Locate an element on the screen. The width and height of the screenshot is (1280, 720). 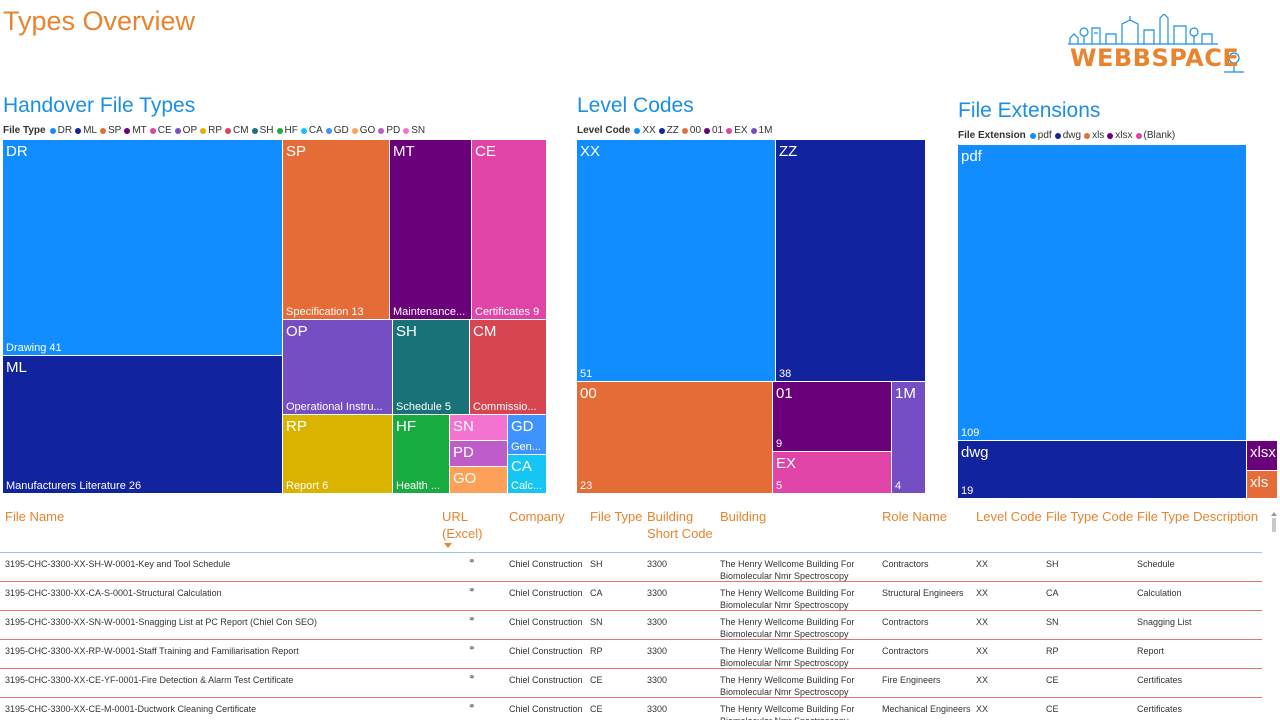
handover-tile-sp: SP Specification 13 is located at coordinates (336, 230).